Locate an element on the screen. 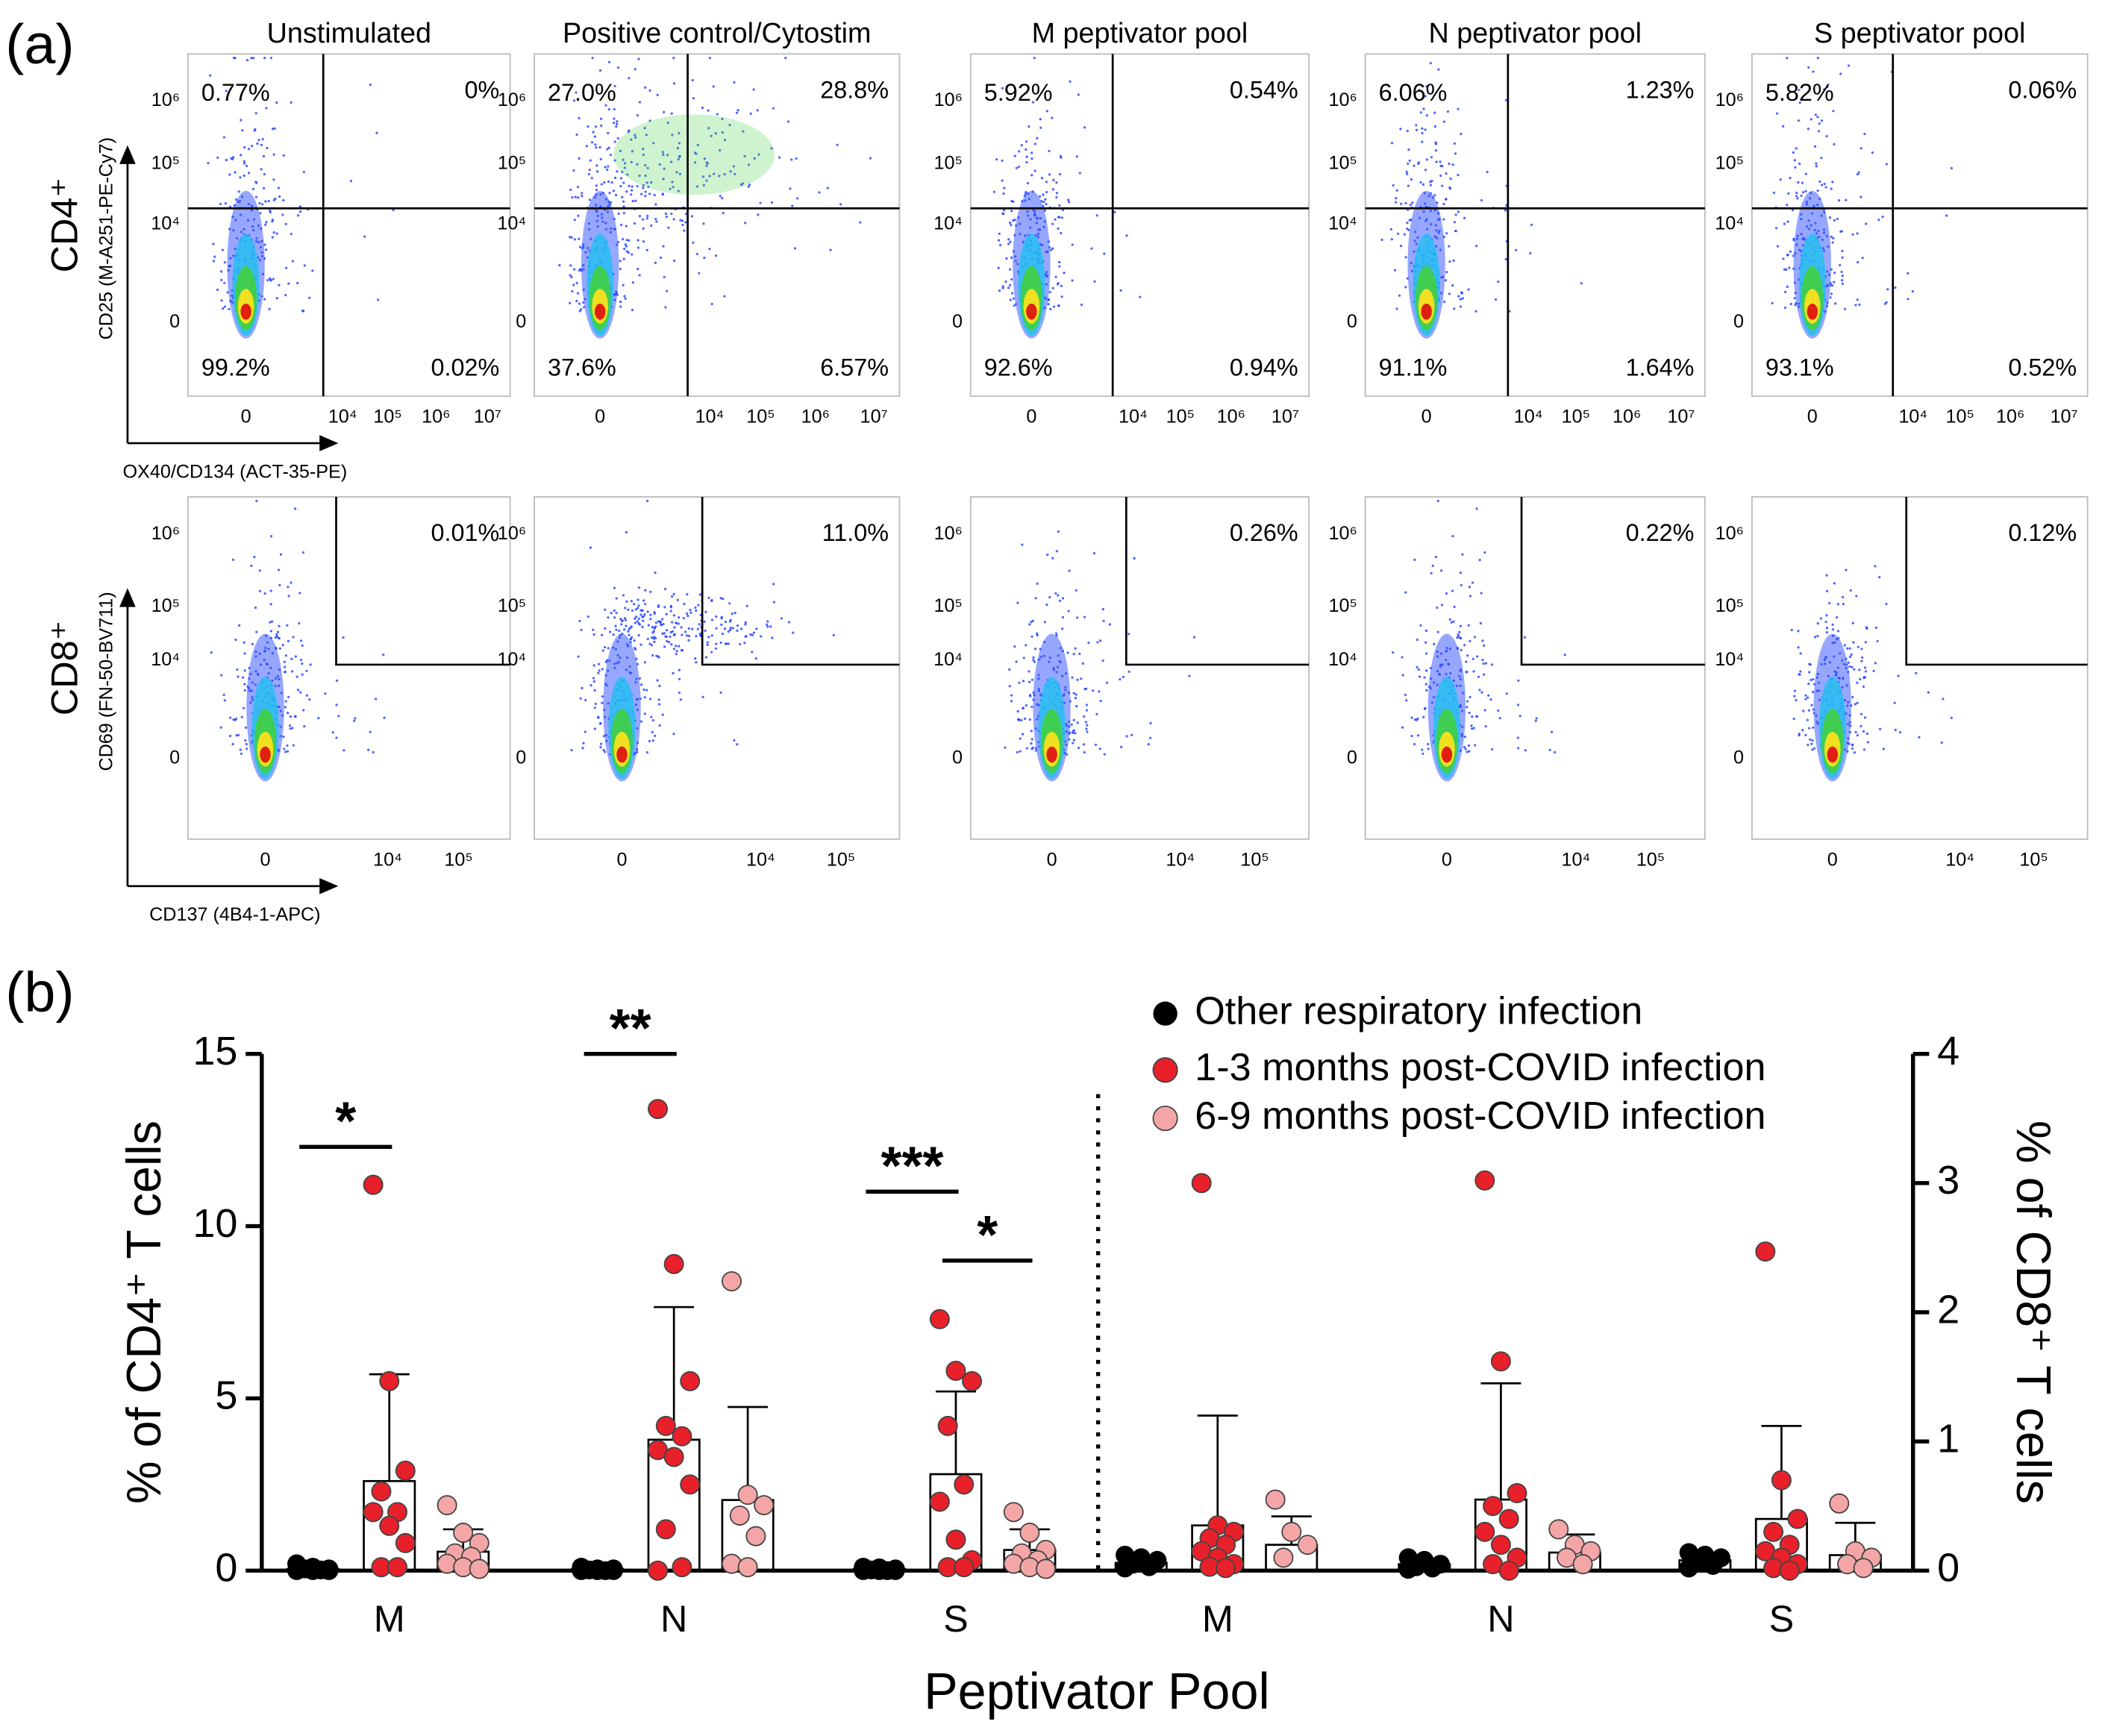  arrow-head is located at coordinates (329, 443).